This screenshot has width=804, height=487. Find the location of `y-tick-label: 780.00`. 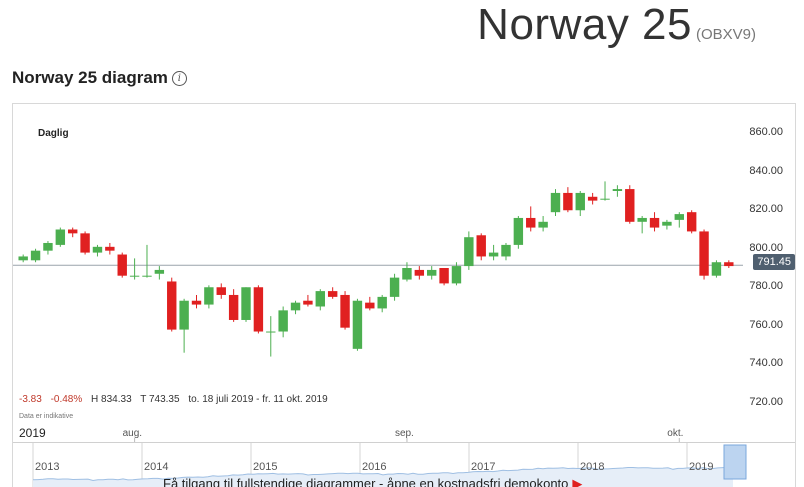

y-tick-label: 780.00 is located at coordinates (766, 286).